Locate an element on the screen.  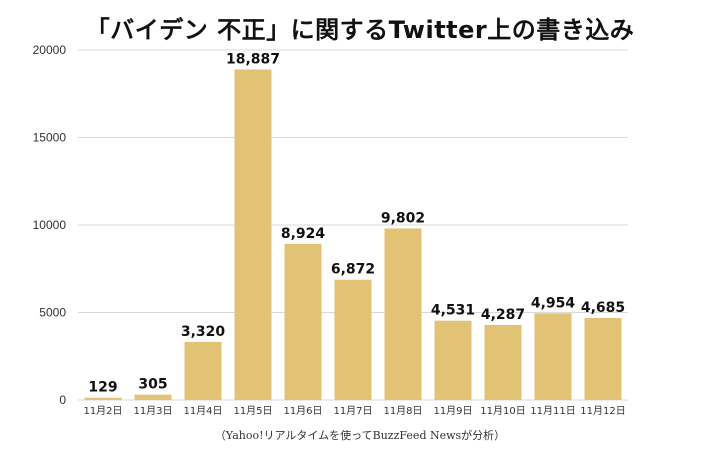
x-tick-label: 11月2日 is located at coordinates (102, 411).